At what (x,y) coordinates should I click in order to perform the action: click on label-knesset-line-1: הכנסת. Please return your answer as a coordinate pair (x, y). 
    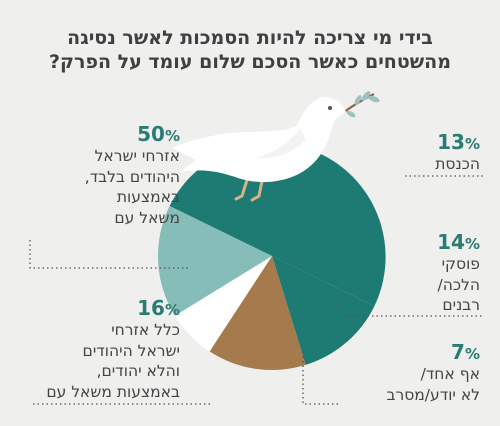
    Looking at the image, I should click on (457, 164).